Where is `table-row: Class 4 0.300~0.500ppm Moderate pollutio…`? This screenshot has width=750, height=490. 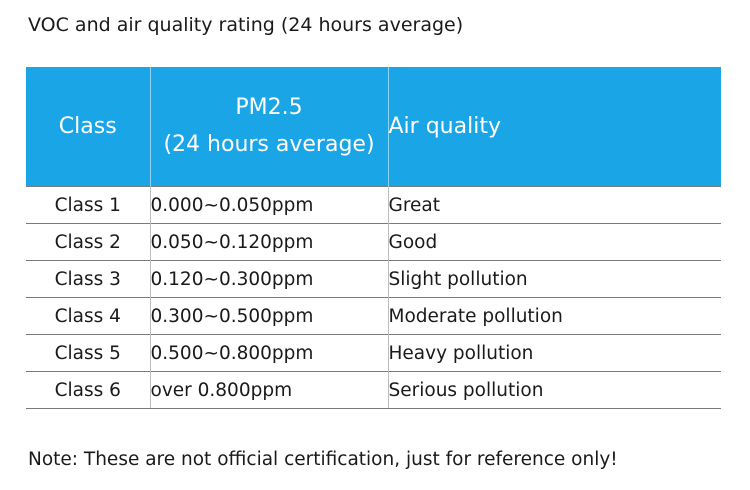 table-row: Class 4 0.300~0.500ppm Moderate pollutio… is located at coordinates (373, 316).